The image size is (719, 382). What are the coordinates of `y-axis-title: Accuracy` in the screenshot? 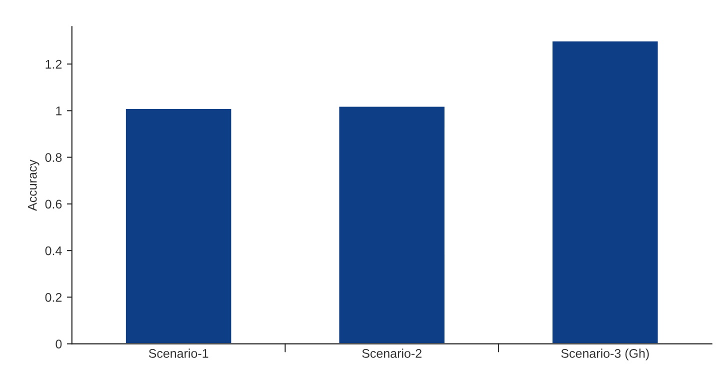 It's located at (34, 185).